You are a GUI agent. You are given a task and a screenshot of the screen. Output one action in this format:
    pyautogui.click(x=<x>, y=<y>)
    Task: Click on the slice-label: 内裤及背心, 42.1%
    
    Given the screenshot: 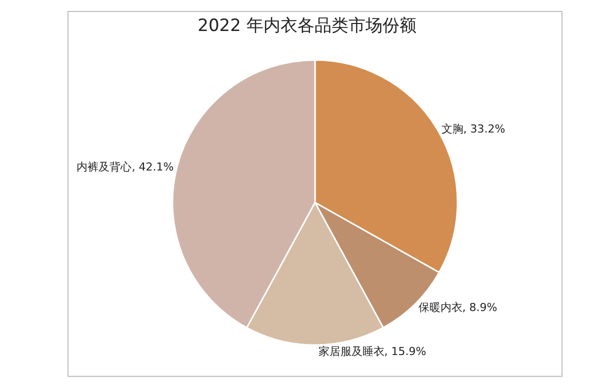 What is the action you would take?
    pyautogui.click(x=125, y=167)
    